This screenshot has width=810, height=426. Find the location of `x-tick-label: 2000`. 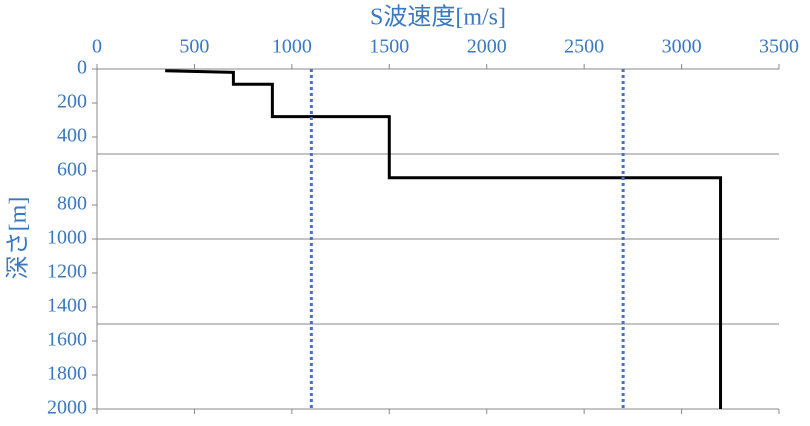

x-tick-label: 2000 is located at coordinates (487, 47).